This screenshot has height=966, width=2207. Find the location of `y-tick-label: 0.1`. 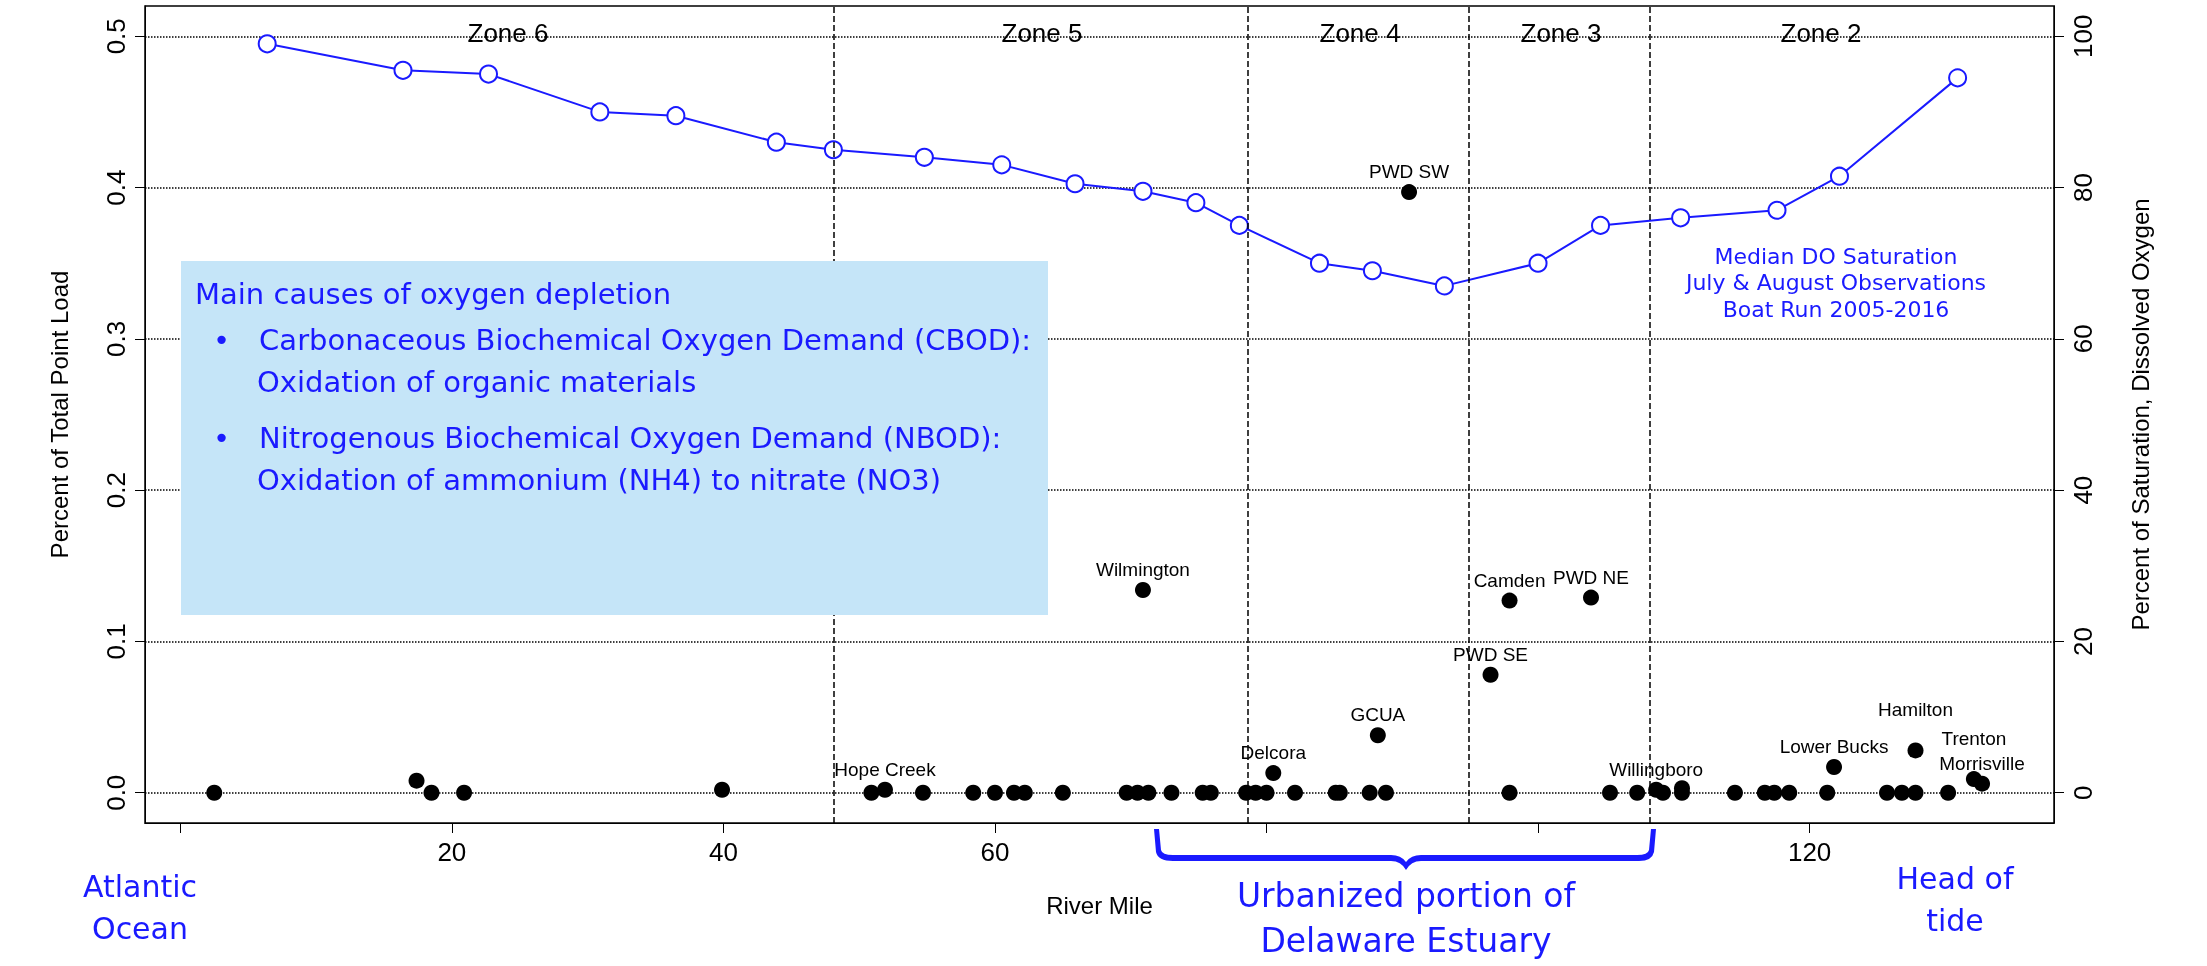

y-tick-label: 0.1 is located at coordinates (116, 641).